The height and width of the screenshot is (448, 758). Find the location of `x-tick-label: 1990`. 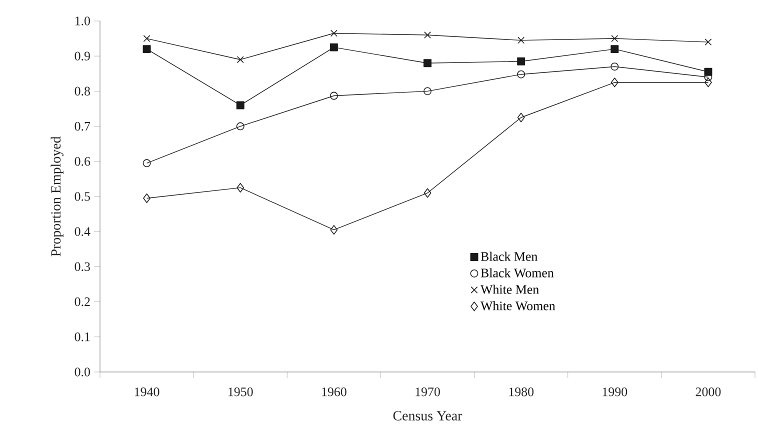

x-tick-label: 1990 is located at coordinates (615, 392).